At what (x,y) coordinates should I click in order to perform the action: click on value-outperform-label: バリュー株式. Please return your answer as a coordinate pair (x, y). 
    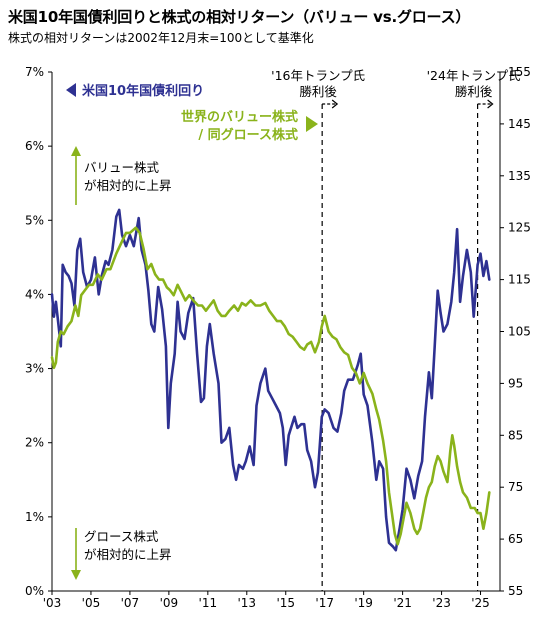
    Looking at the image, I should click on (122, 167).